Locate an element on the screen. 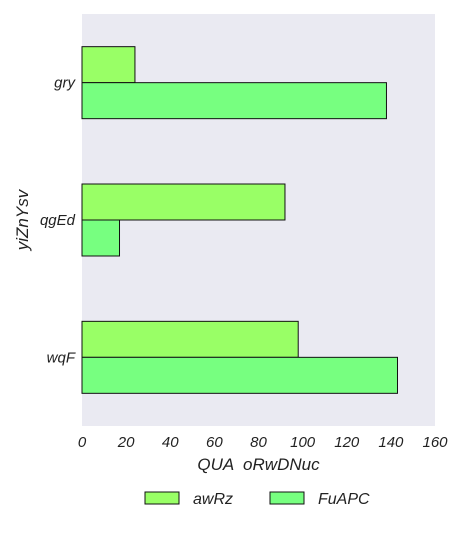  bar-qgEd-awRz is located at coordinates (183, 202).